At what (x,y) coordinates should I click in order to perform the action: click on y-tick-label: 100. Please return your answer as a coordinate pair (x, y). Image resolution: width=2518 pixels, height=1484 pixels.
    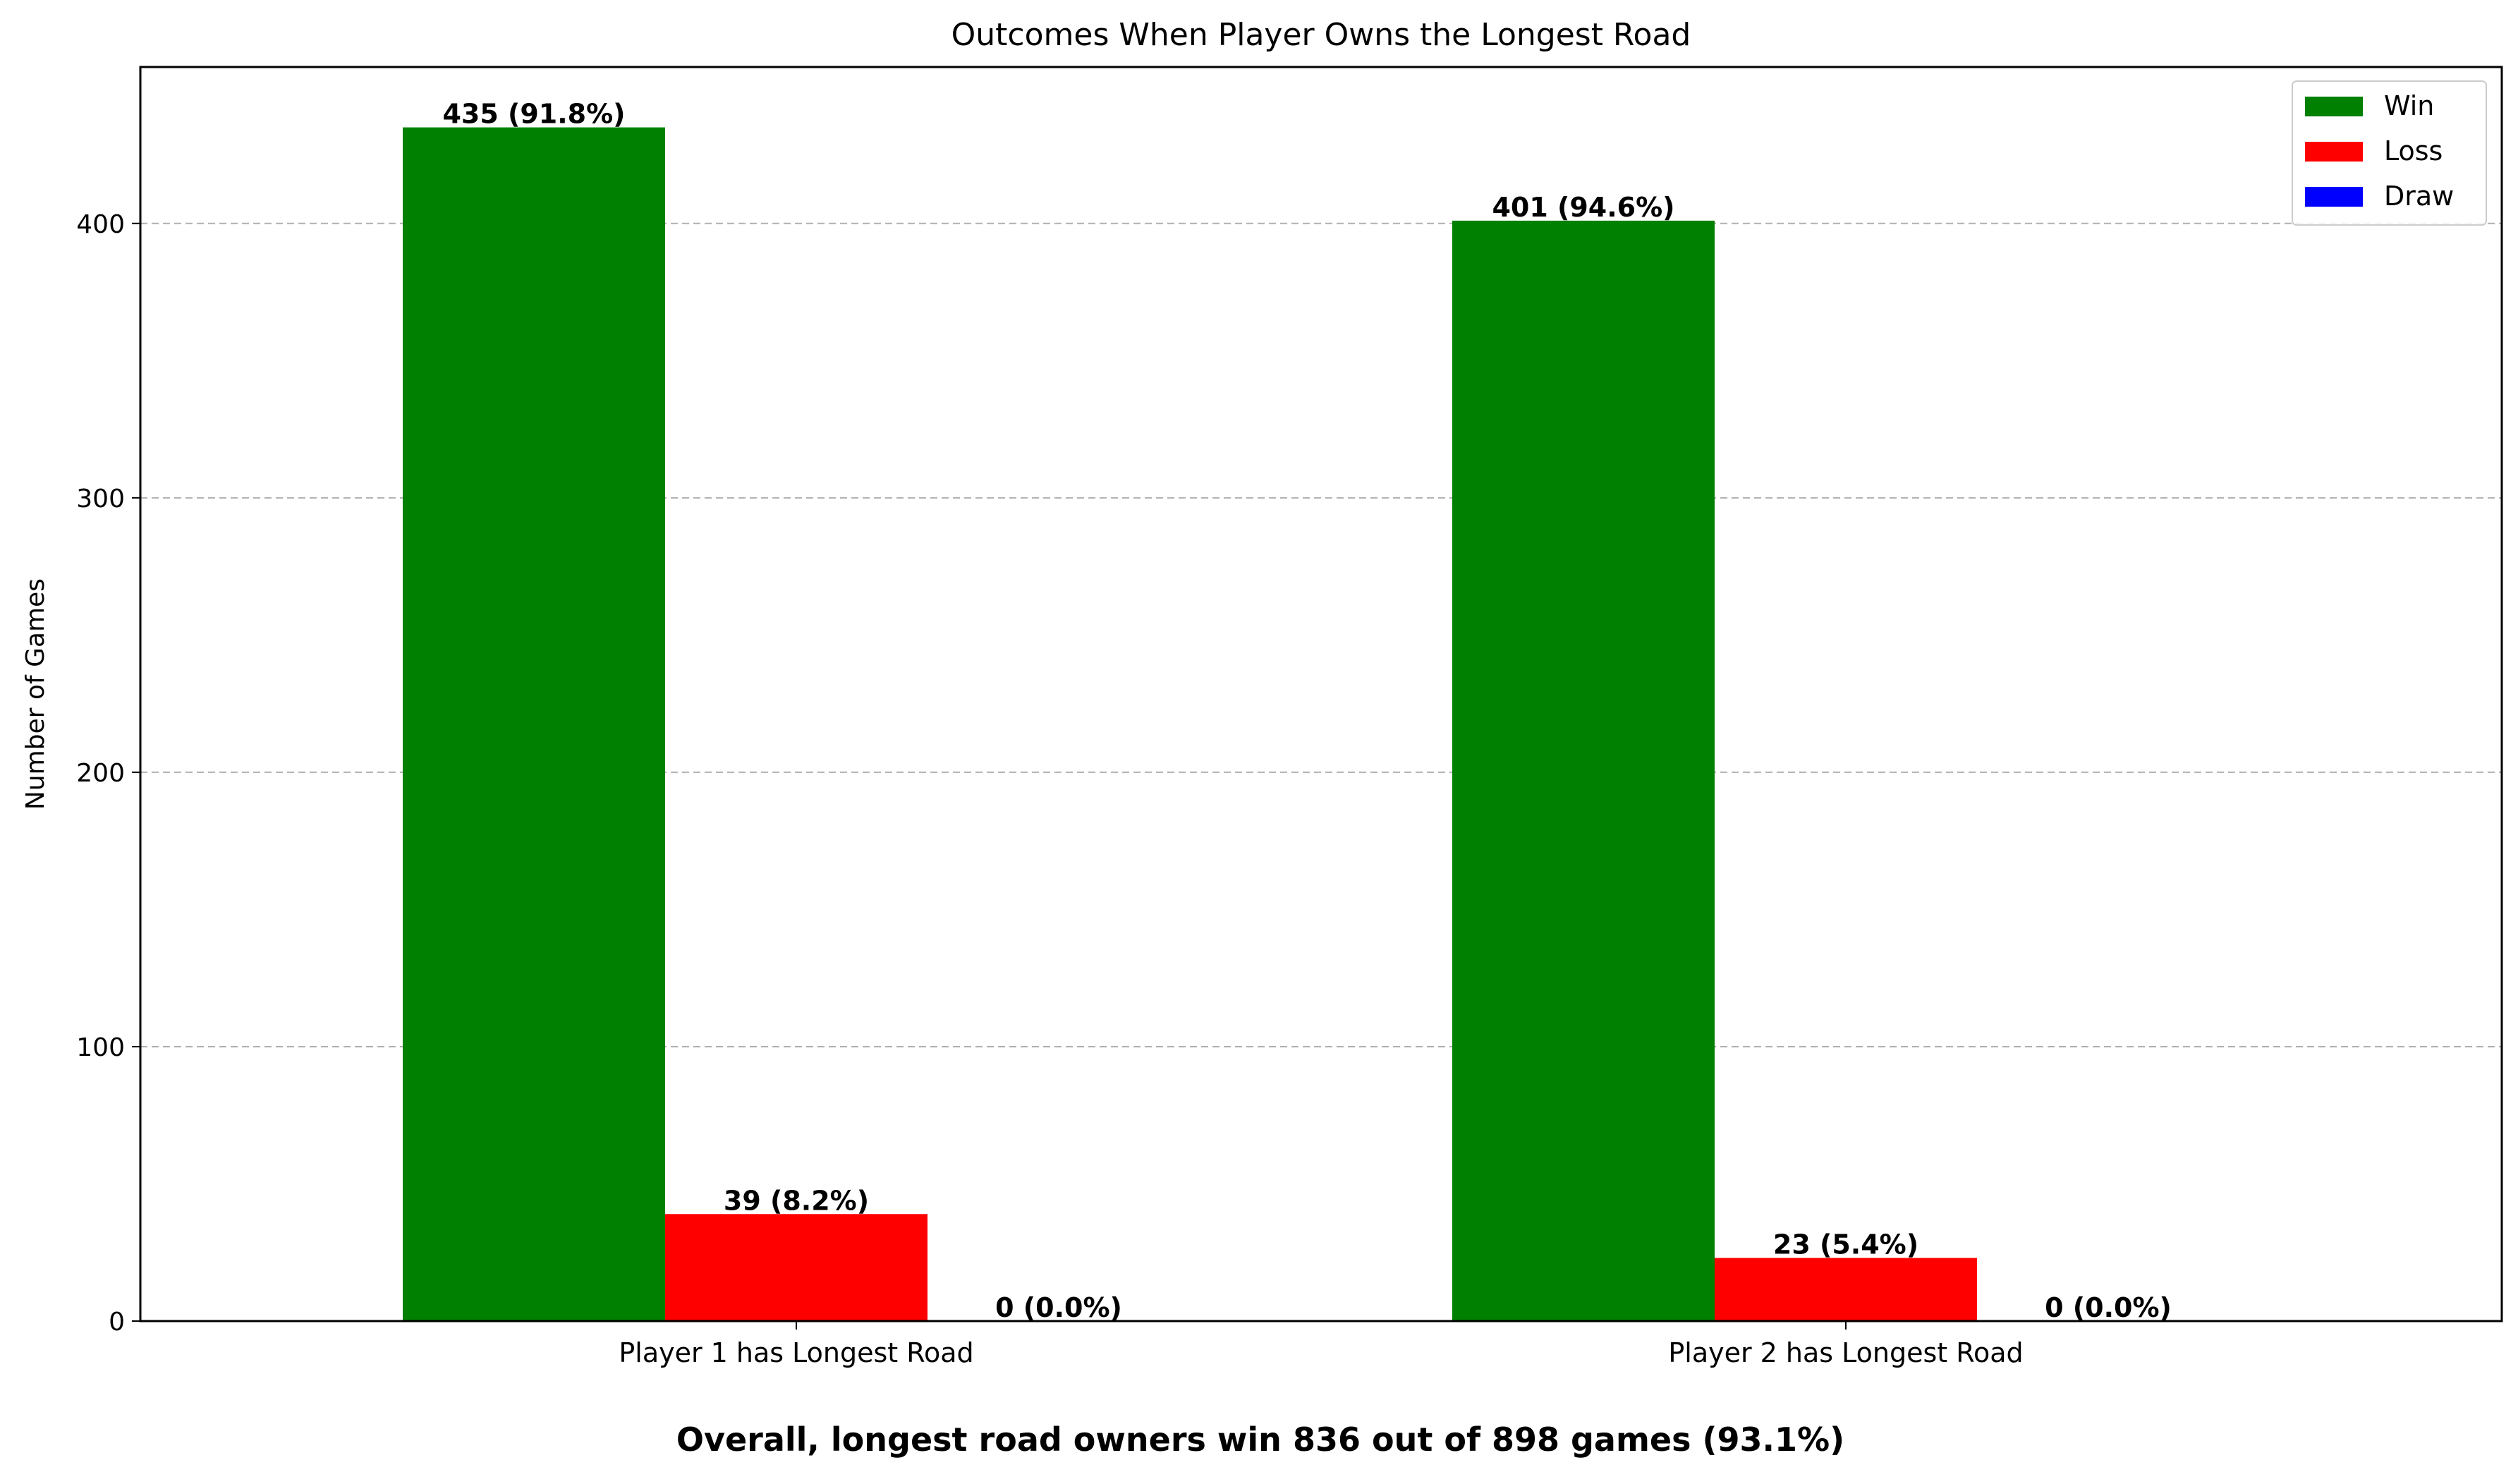
    Looking at the image, I should click on (101, 1047).